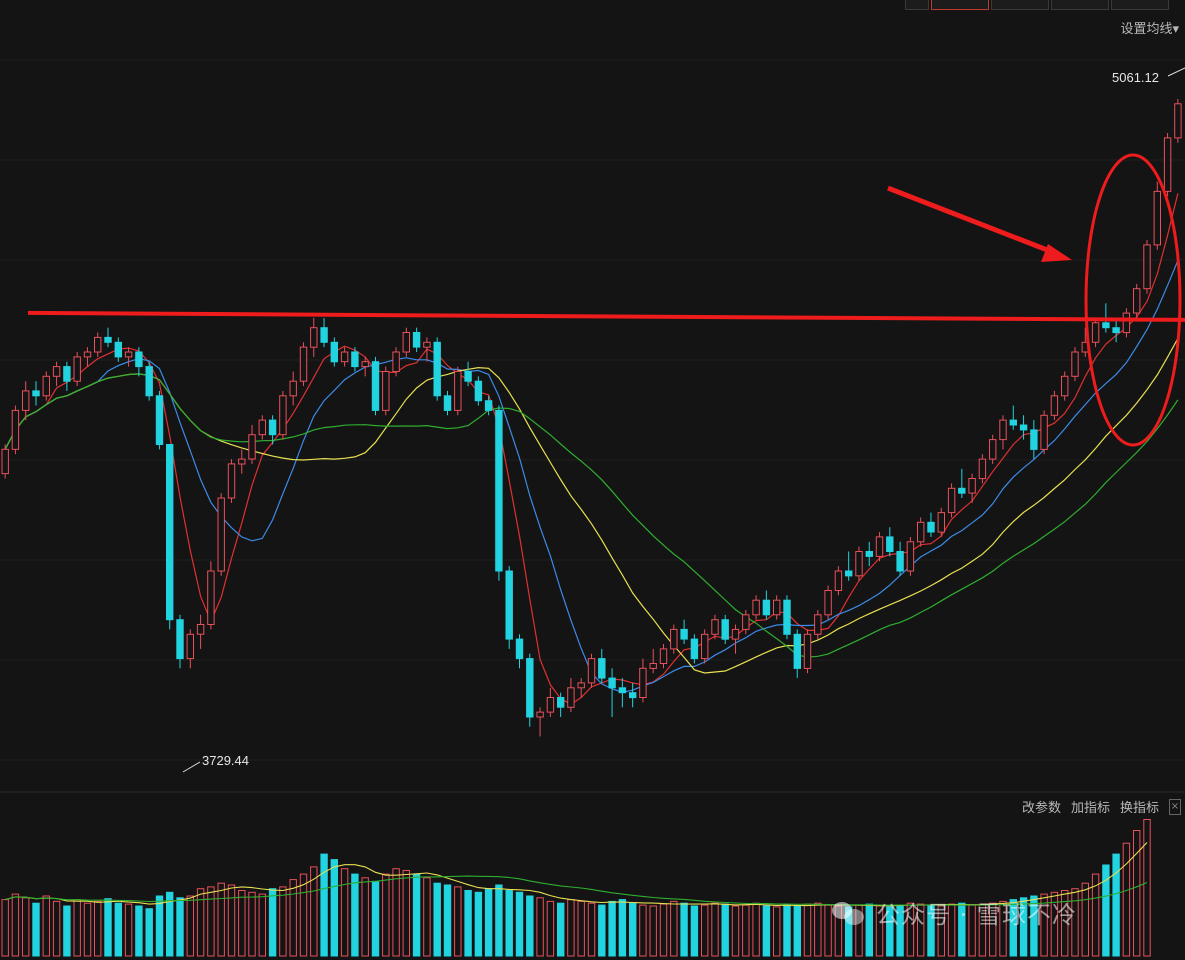 This screenshot has width=1185, height=960. Describe the element at coordinates (606, 316) in the screenshot. I see `resistance-line` at that location.